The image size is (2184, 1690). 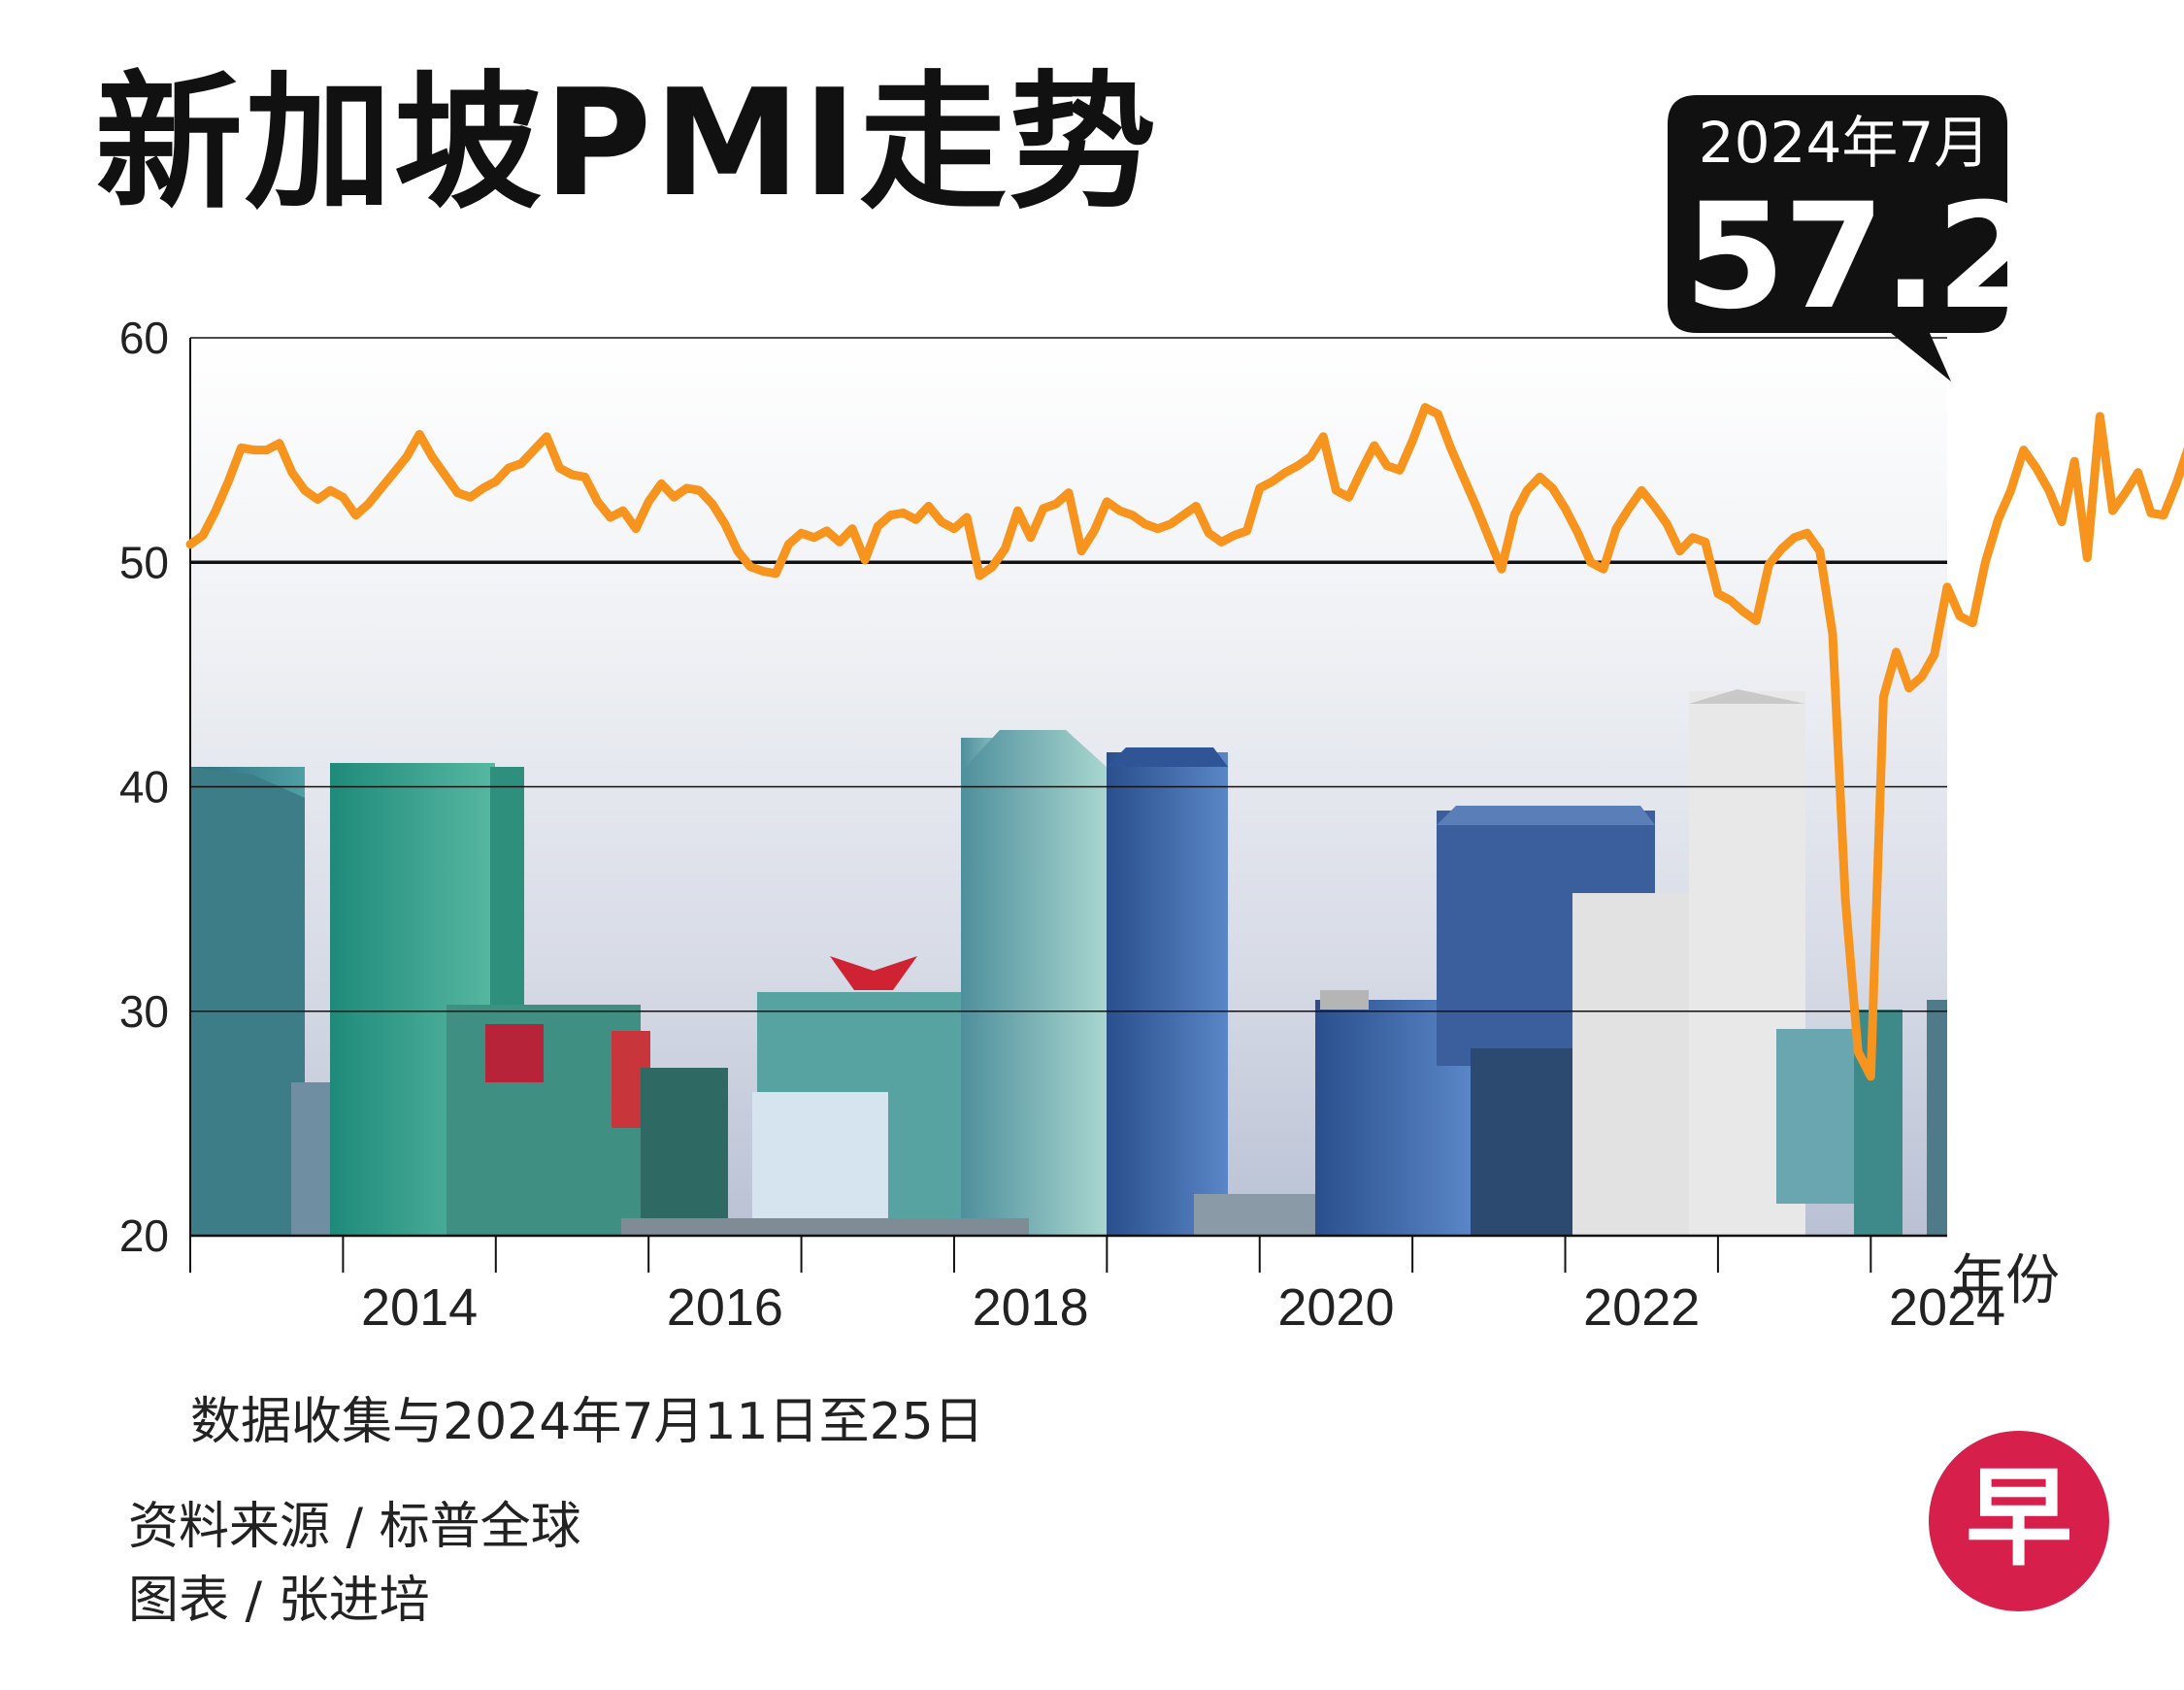 What do you see at coordinates (1335, 1307) in the screenshot?
I see `x-tick-label-2020: 2020` at bounding box center [1335, 1307].